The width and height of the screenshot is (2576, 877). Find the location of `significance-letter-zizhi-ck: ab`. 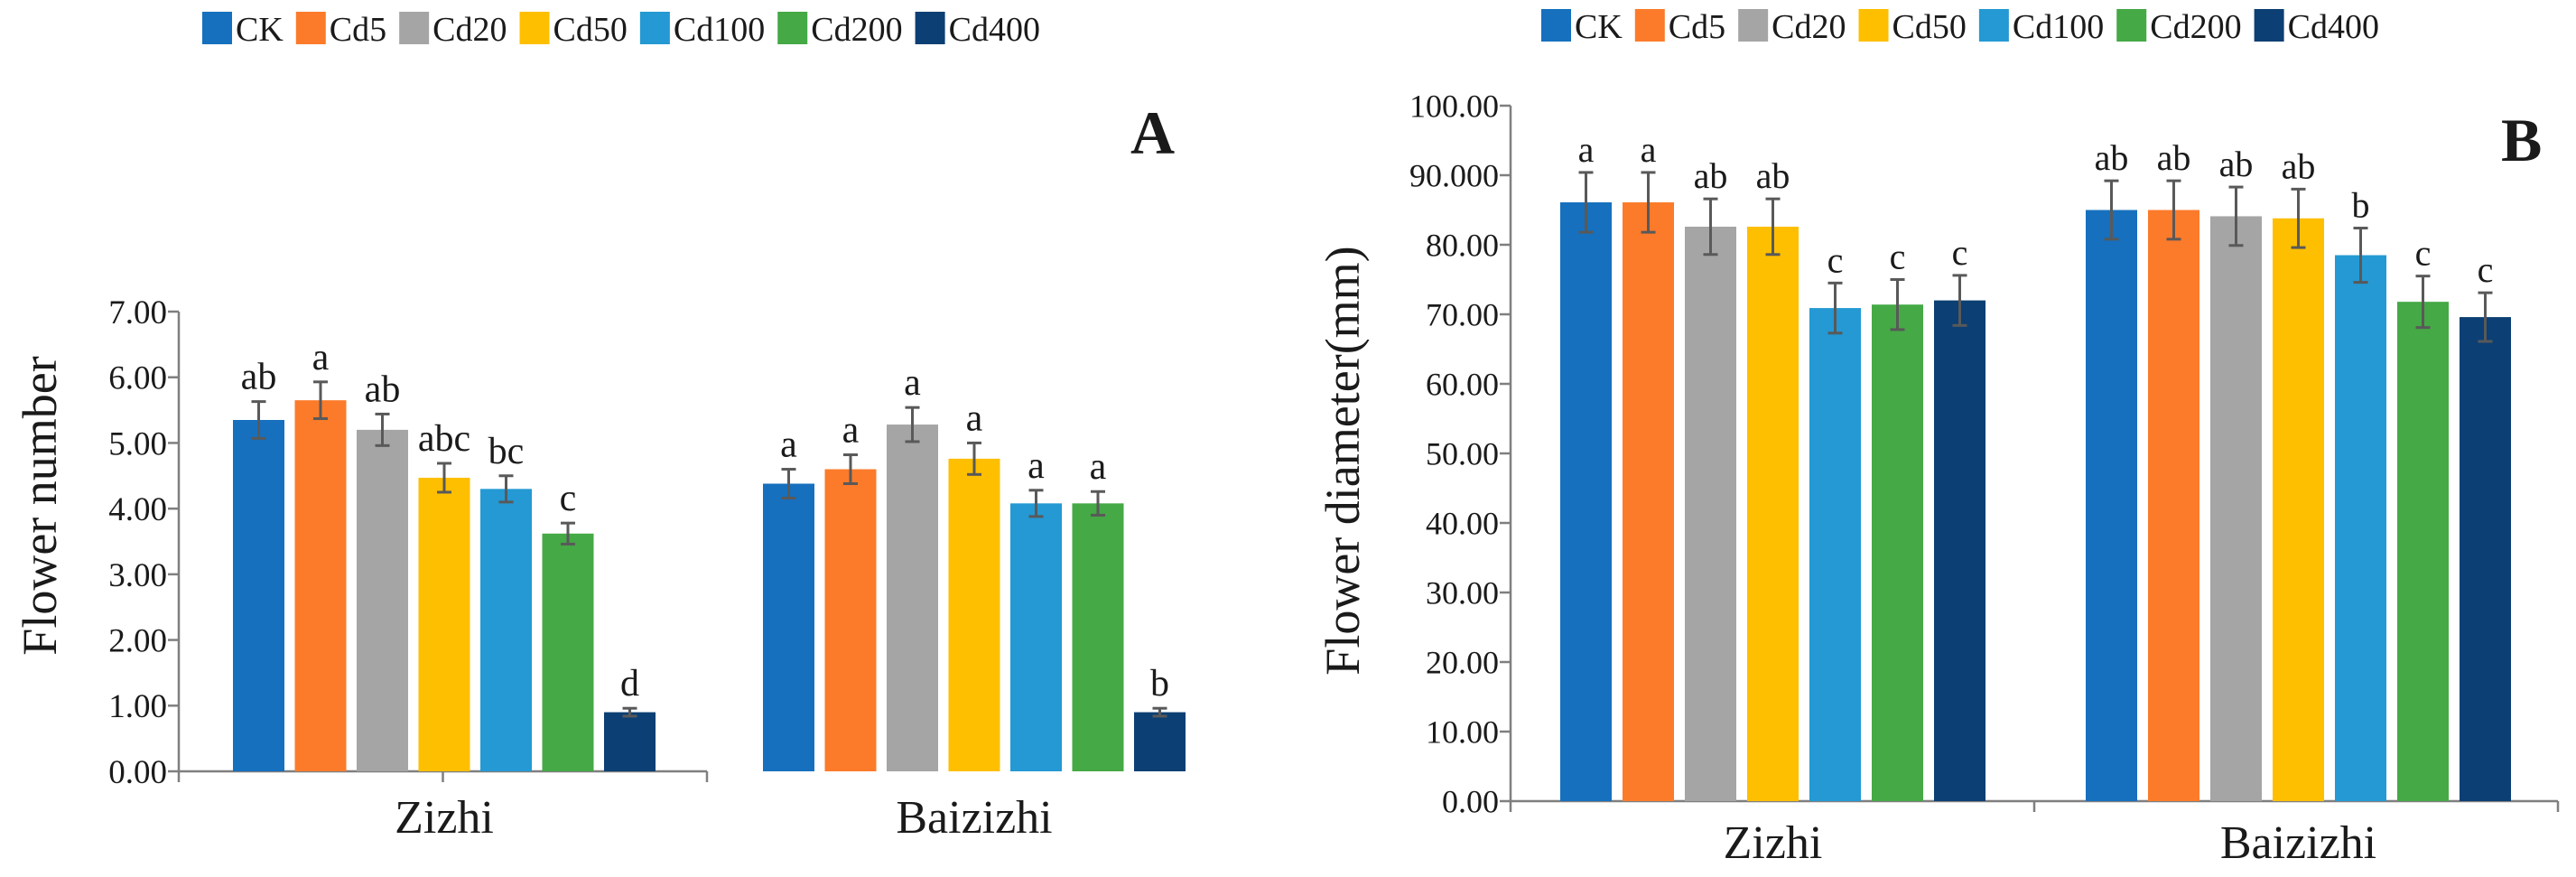

significance-letter-zizhi-ck: ab is located at coordinates (259, 377).